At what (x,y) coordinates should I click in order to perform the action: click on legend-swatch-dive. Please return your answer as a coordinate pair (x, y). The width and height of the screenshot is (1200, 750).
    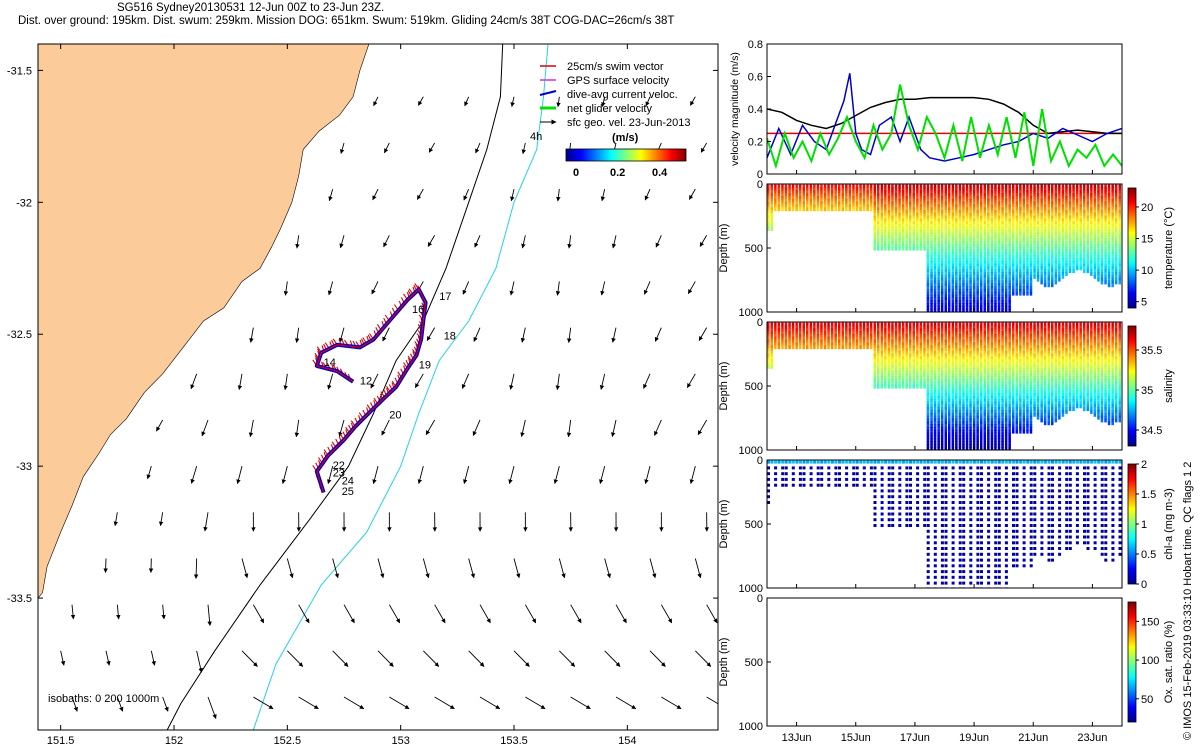
    Looking at the image, I should click on (548, 93).